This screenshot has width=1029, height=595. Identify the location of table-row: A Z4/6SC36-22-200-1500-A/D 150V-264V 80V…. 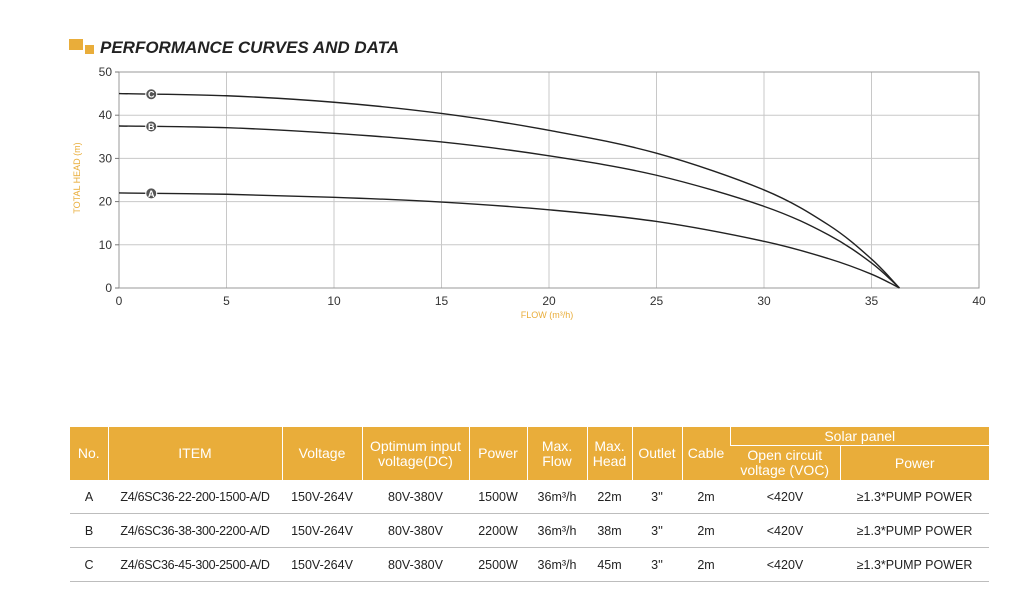
(530, 497).